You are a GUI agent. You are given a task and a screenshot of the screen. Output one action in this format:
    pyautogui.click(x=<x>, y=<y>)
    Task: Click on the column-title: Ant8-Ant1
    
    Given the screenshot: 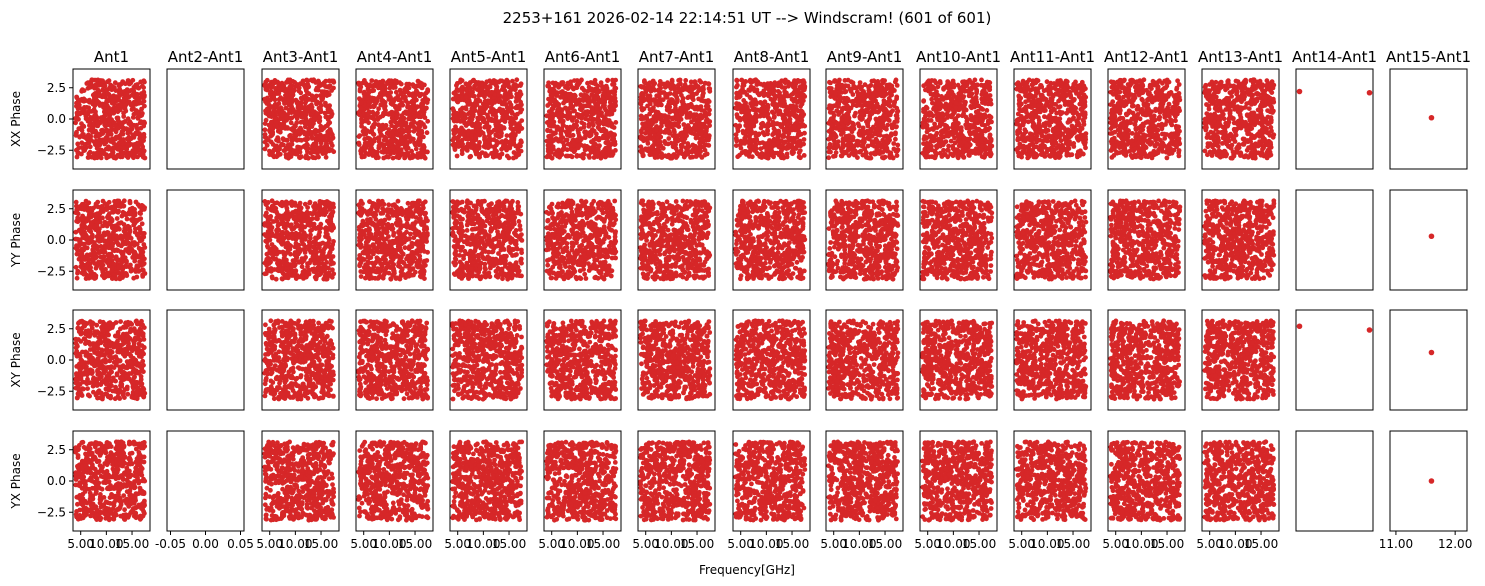 What is the action you would take?
    pyautogui.click(x=771, y=57)
    